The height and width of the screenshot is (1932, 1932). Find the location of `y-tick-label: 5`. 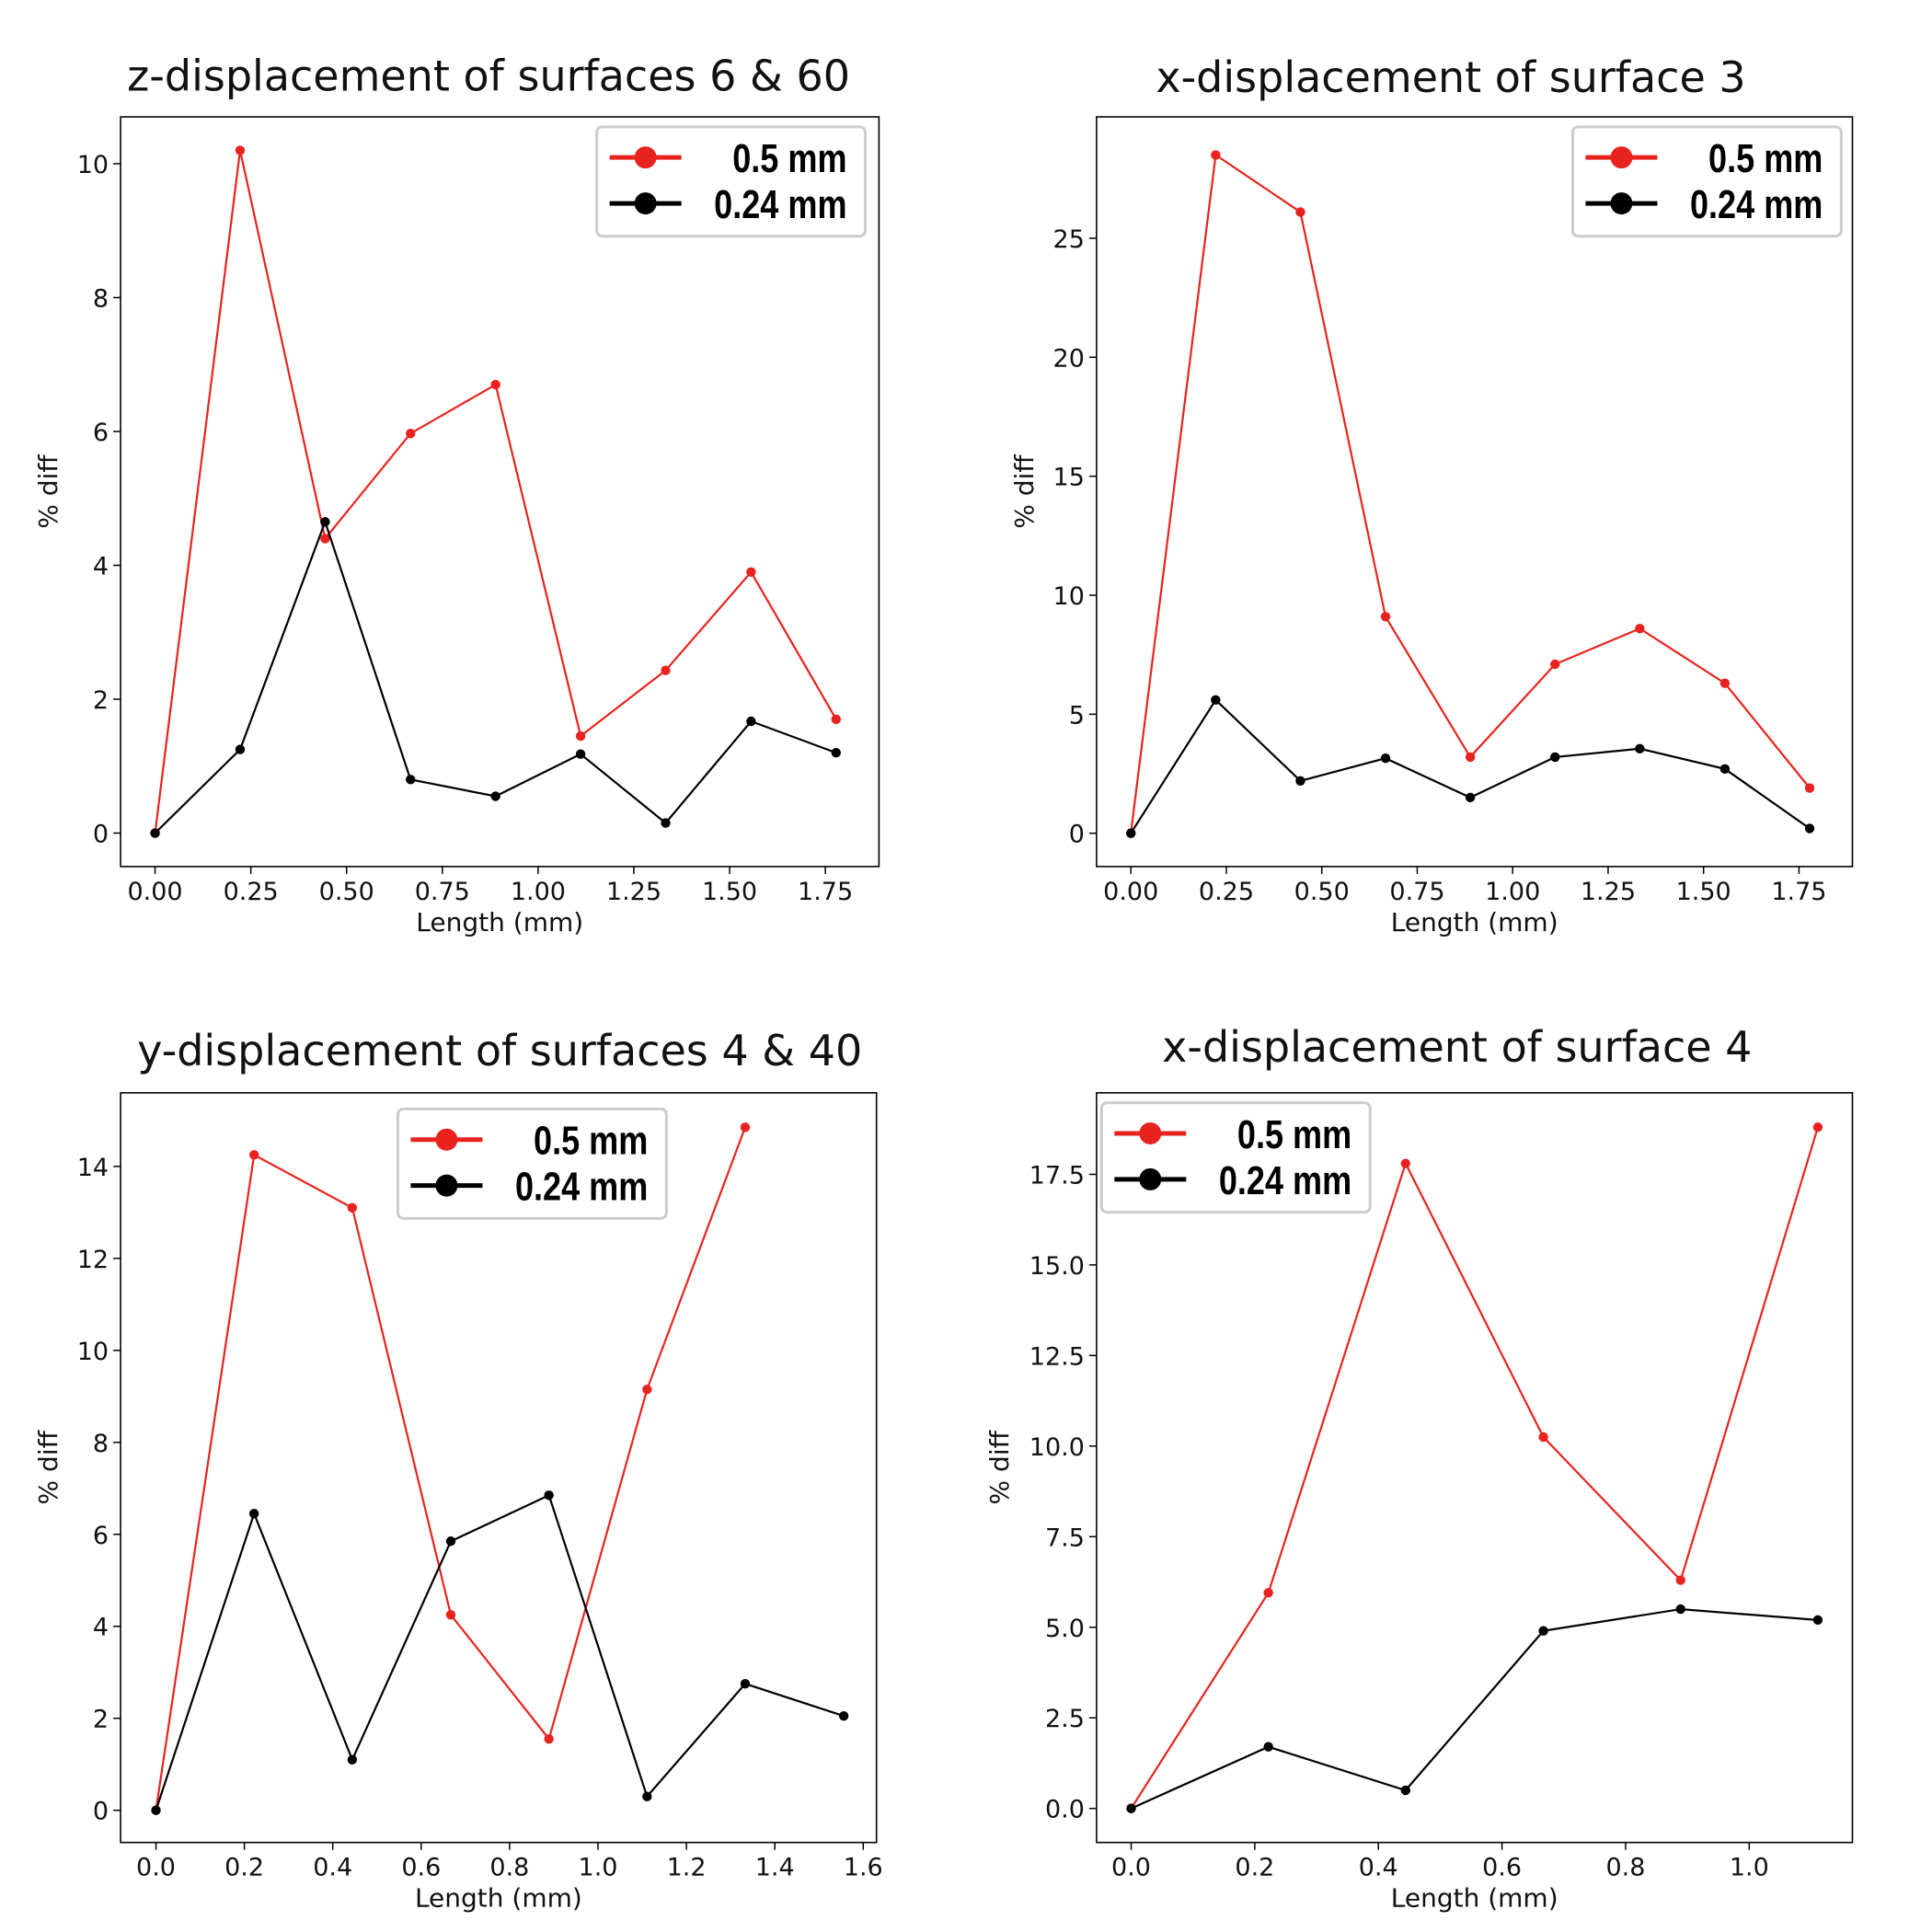

y-tick-label: 5 is located at coordinates (1077, 715).